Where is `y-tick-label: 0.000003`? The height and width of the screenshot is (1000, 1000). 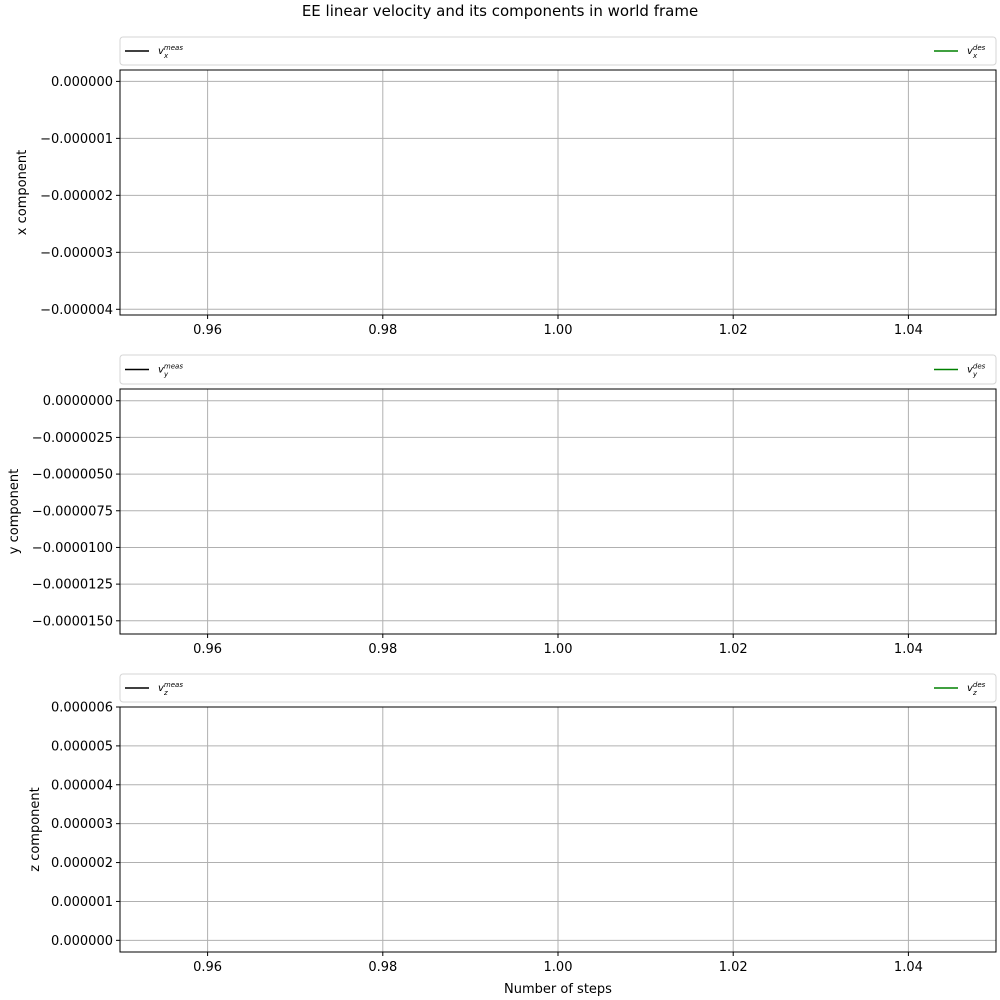
y-tick-label: 0.000003 is located at coordinates (82, 824).